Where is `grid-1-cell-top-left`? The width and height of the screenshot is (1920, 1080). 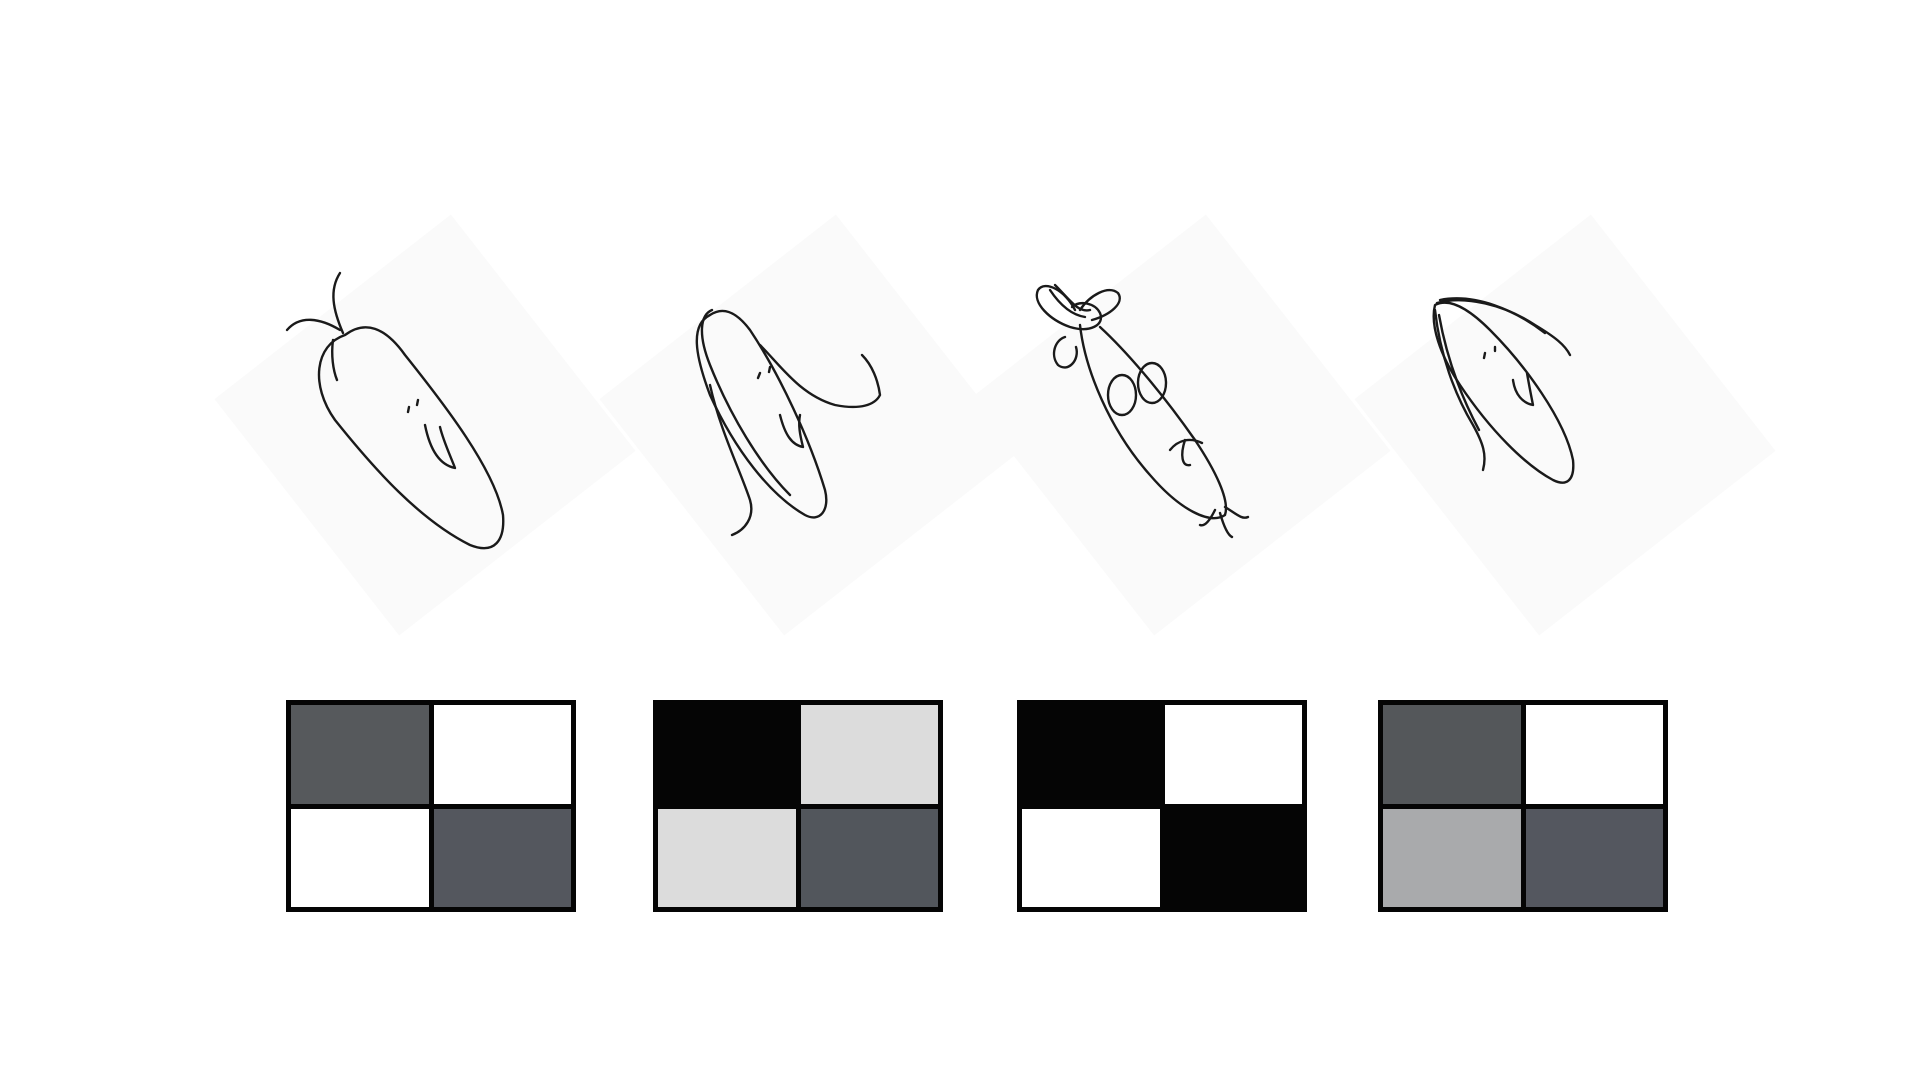 grid-1-cell-top-left is located at coordinates (360, 754).